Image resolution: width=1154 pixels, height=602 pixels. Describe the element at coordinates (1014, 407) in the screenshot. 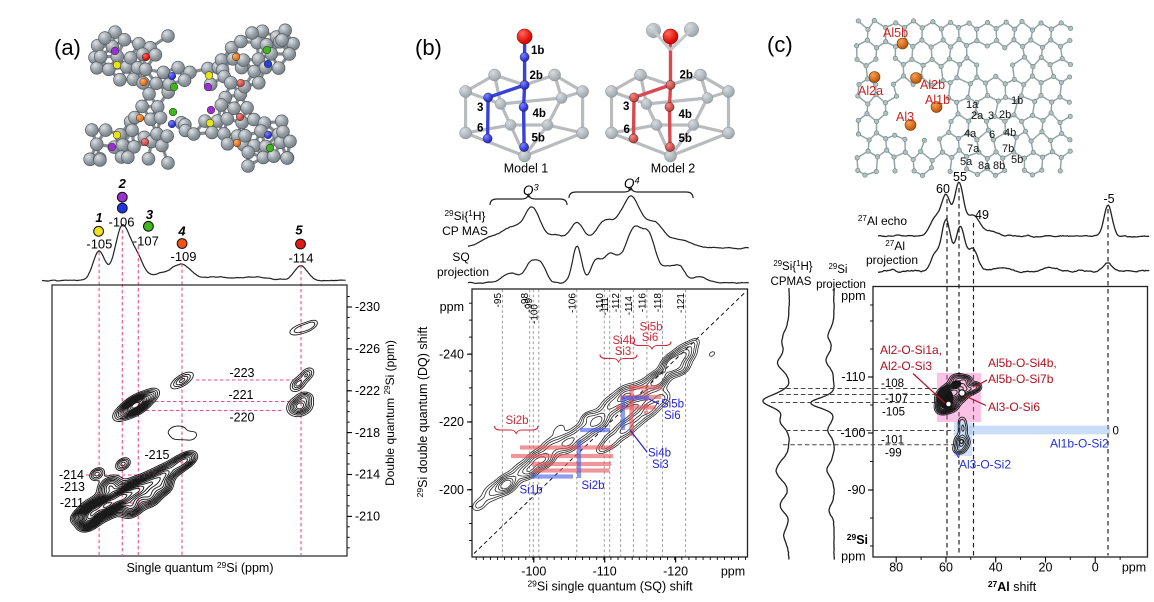

I see `svg-text: Al3-O-Si6` at that location.